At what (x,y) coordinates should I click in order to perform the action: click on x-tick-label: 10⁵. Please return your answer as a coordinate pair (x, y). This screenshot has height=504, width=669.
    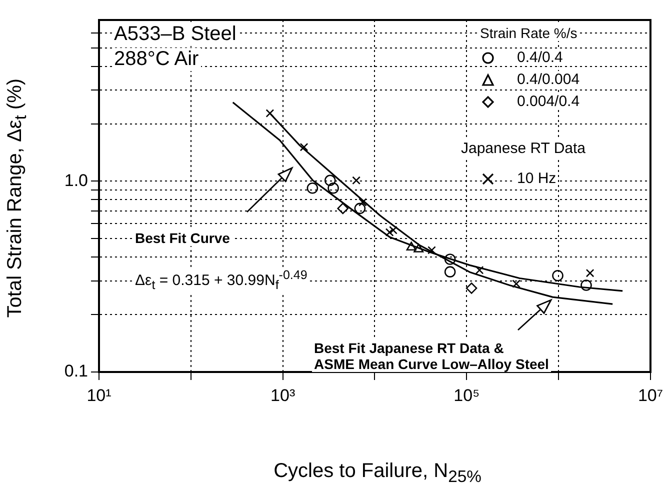
    Looking at the image, I should click on (467, 395).